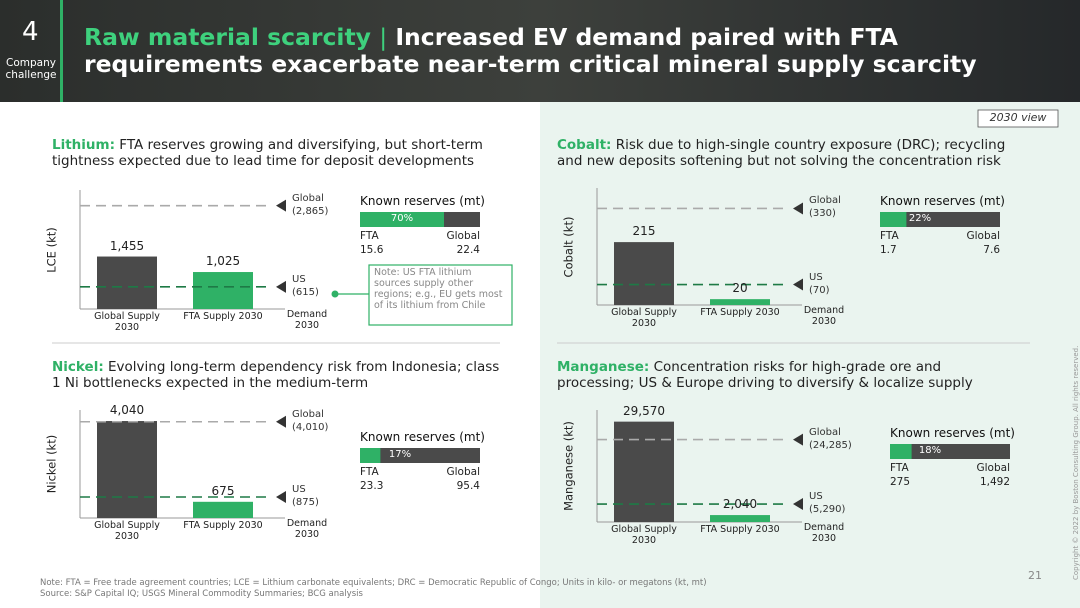  What do you see at coordinates (127, 245) in the screenshot?
I see `value-label: 1,455` at bounding box center [127, 245].